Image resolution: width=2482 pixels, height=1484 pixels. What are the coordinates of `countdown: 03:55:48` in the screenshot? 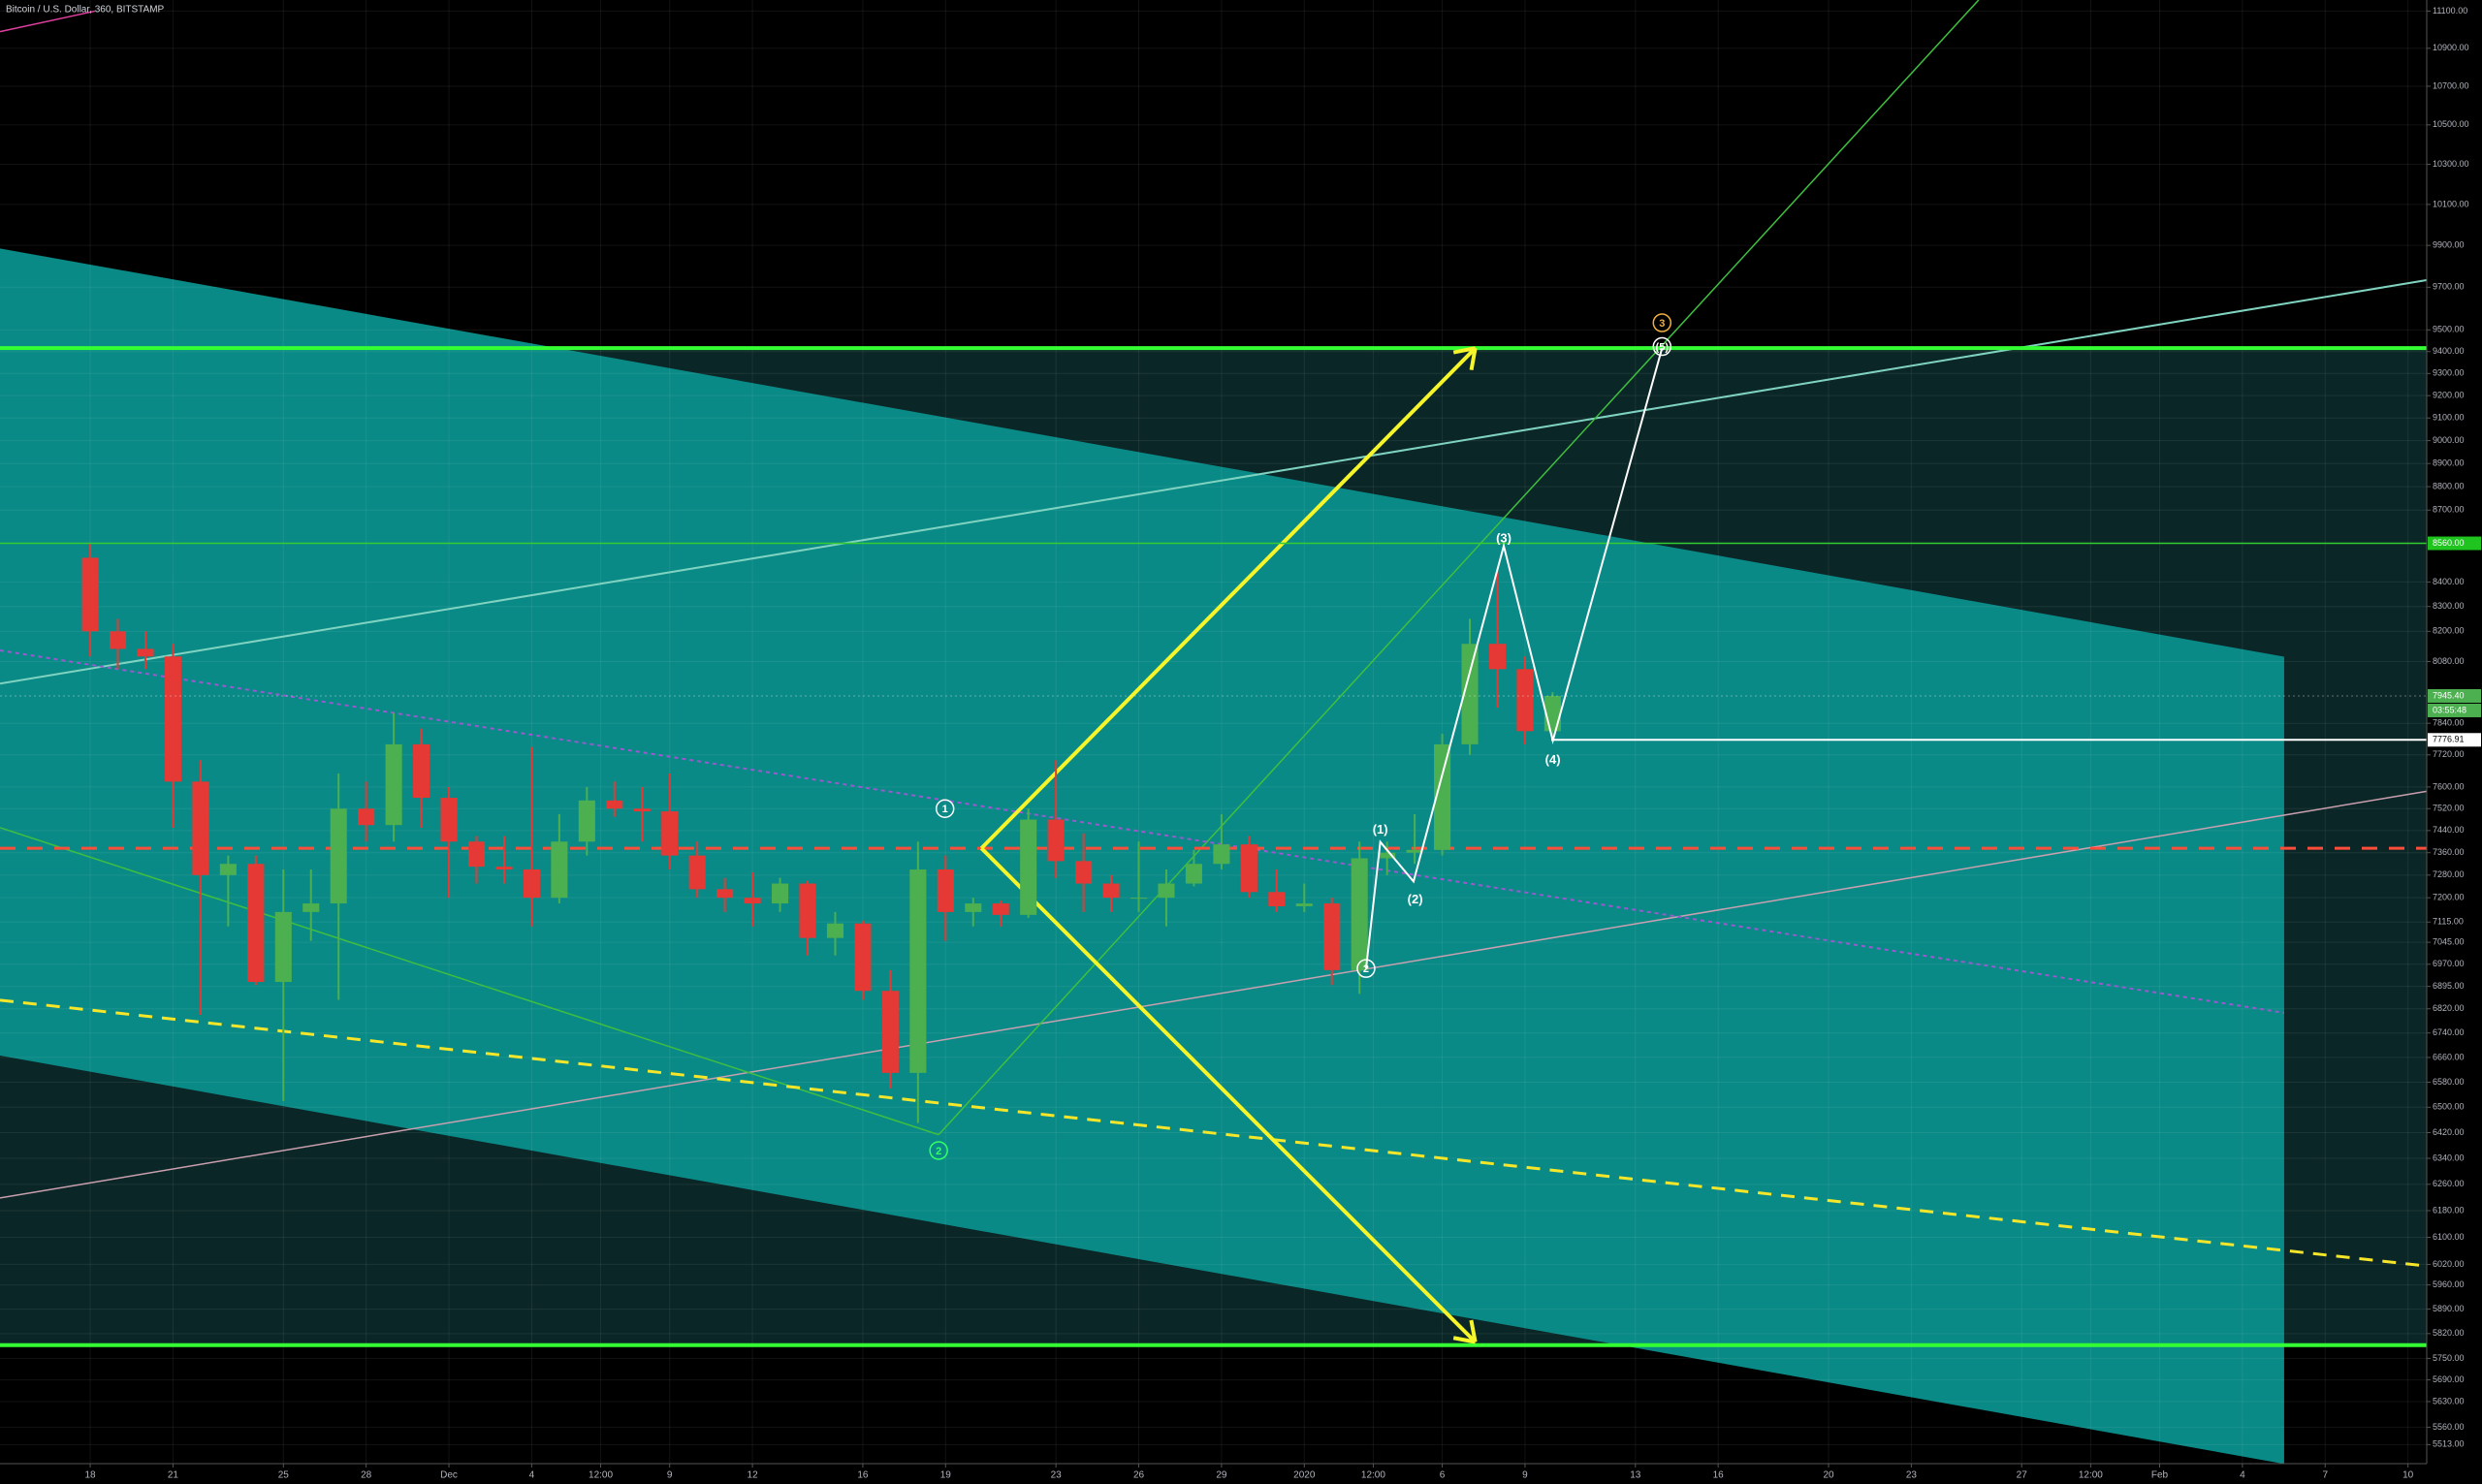 It's located at (2449, 709).